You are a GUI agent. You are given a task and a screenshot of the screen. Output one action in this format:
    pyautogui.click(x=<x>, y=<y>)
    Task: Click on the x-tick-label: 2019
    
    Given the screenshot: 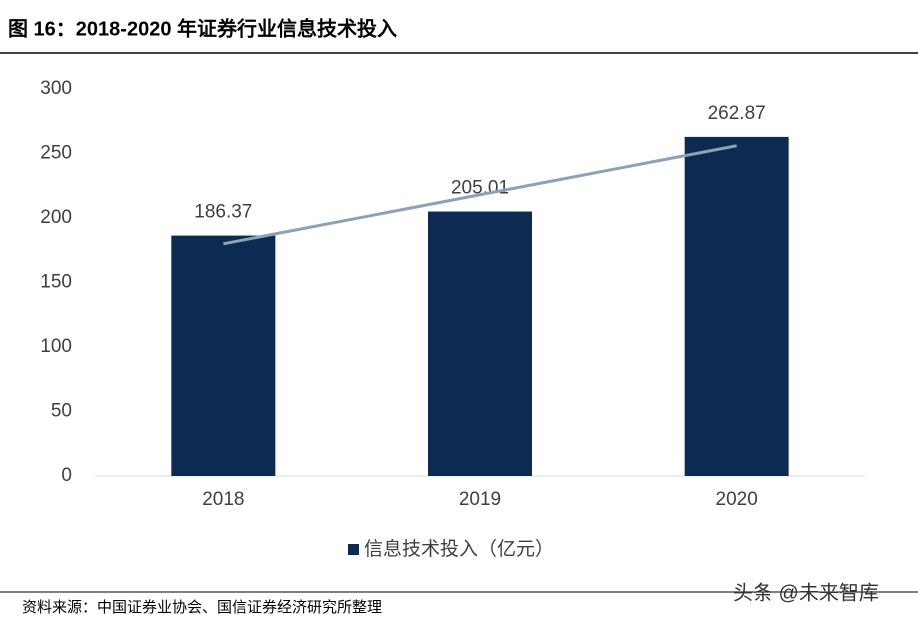 What is the action you would take?
    pyautogui.click(x=480, y=499)
    